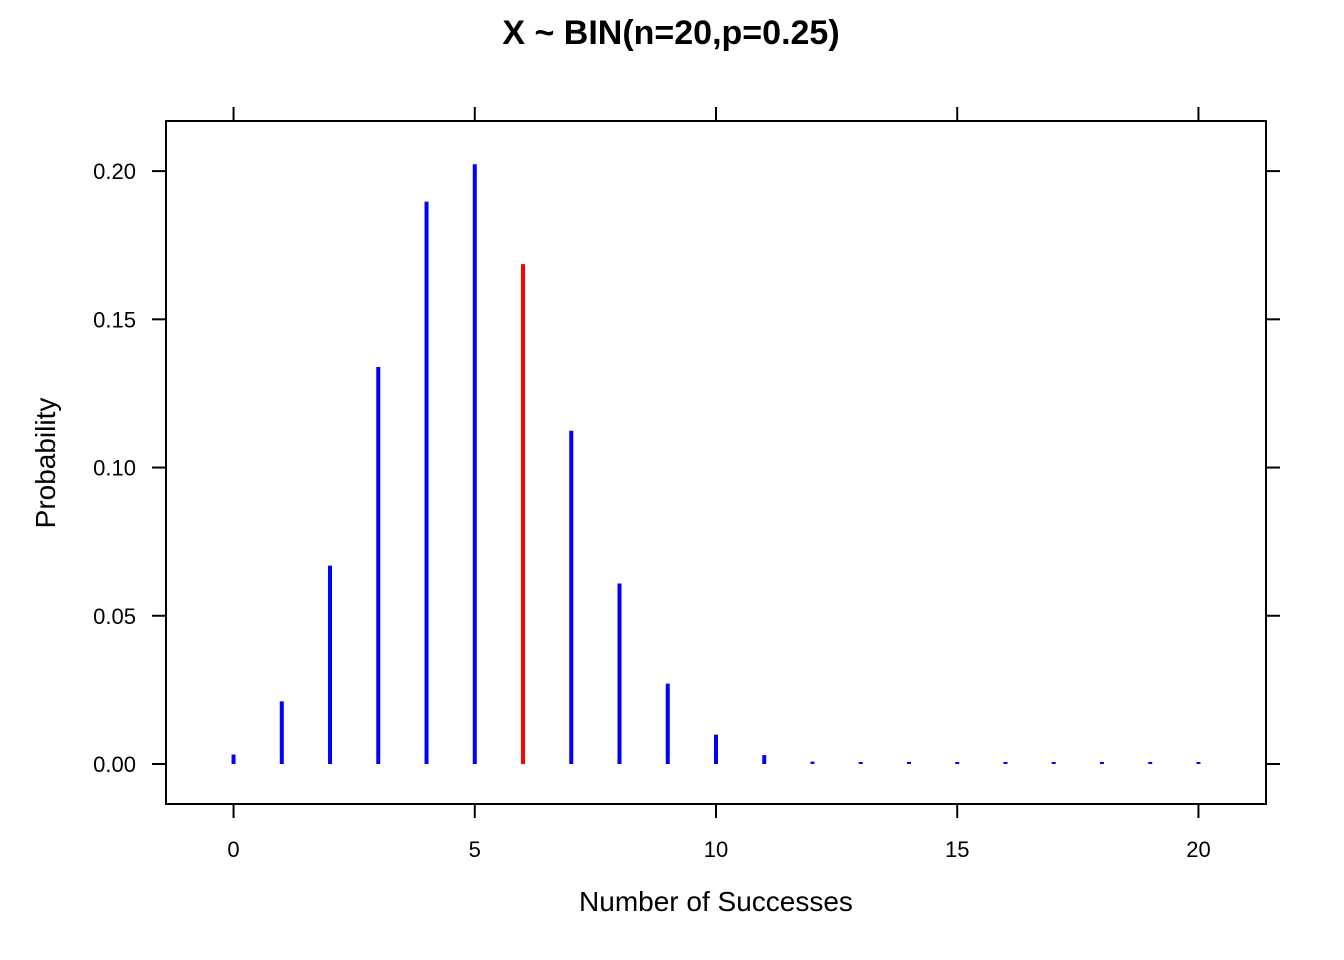  Describe the element at coordinates (1198, 849) in the screenshot. I see `x-tick-label-20: 20` at that location.